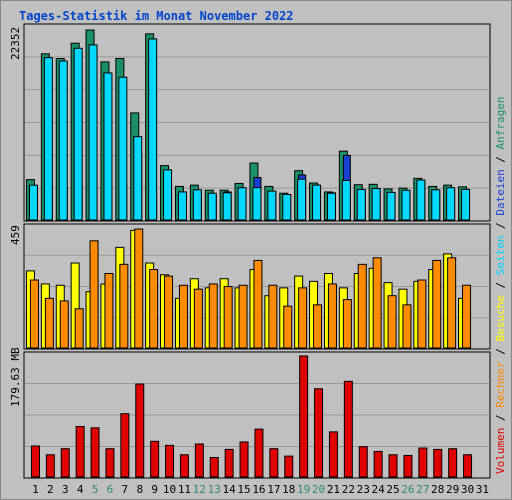 This screenshot has width=512, height=500. I want to click on chart-title: Tages-Statistik im Monat November 2022, so click(156, 16).